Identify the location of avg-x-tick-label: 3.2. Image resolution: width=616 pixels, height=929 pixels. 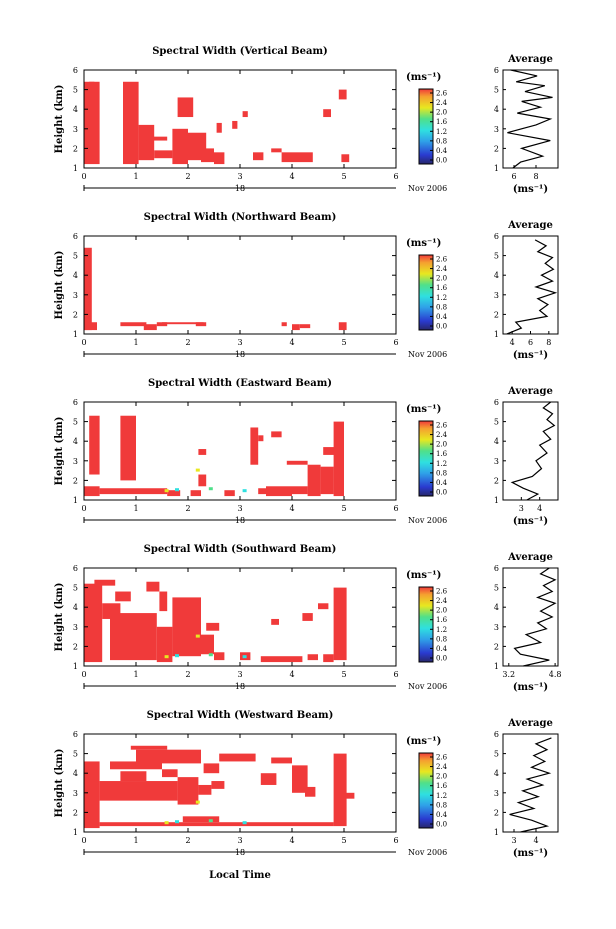
(508, 674).